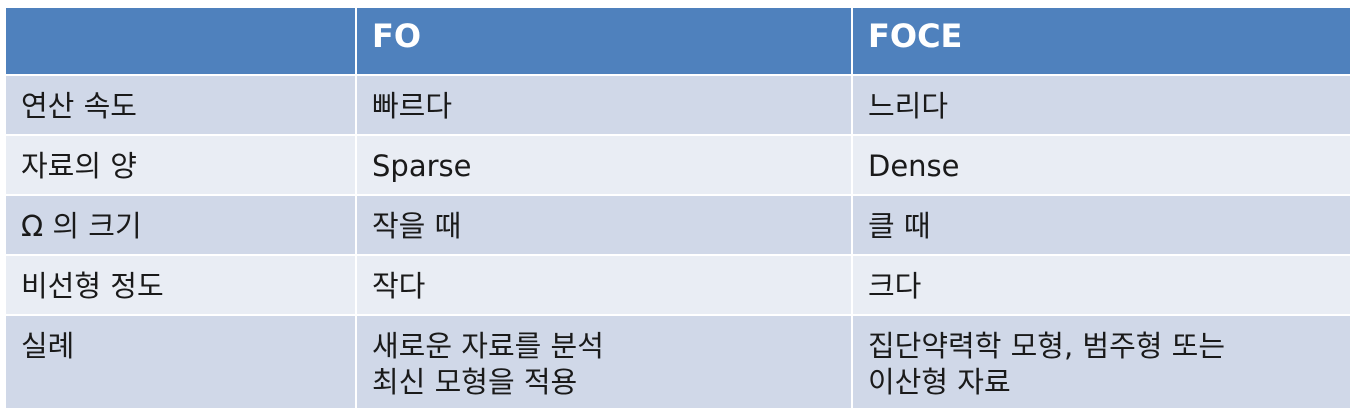 This screenshot has height=418, width=1353. I want to click on fo-cell: 빠르다, so click(604, 105).